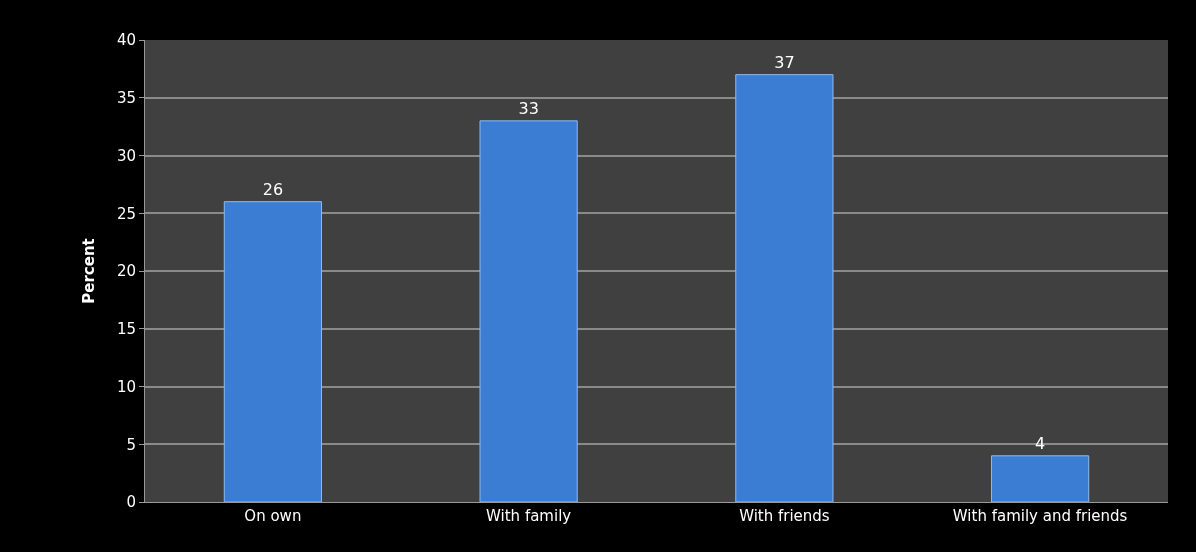  What do you see at coordinates (126, 386) in the screenshot?
I see `y-tick-label: 10` at bounding box center [126, 386].